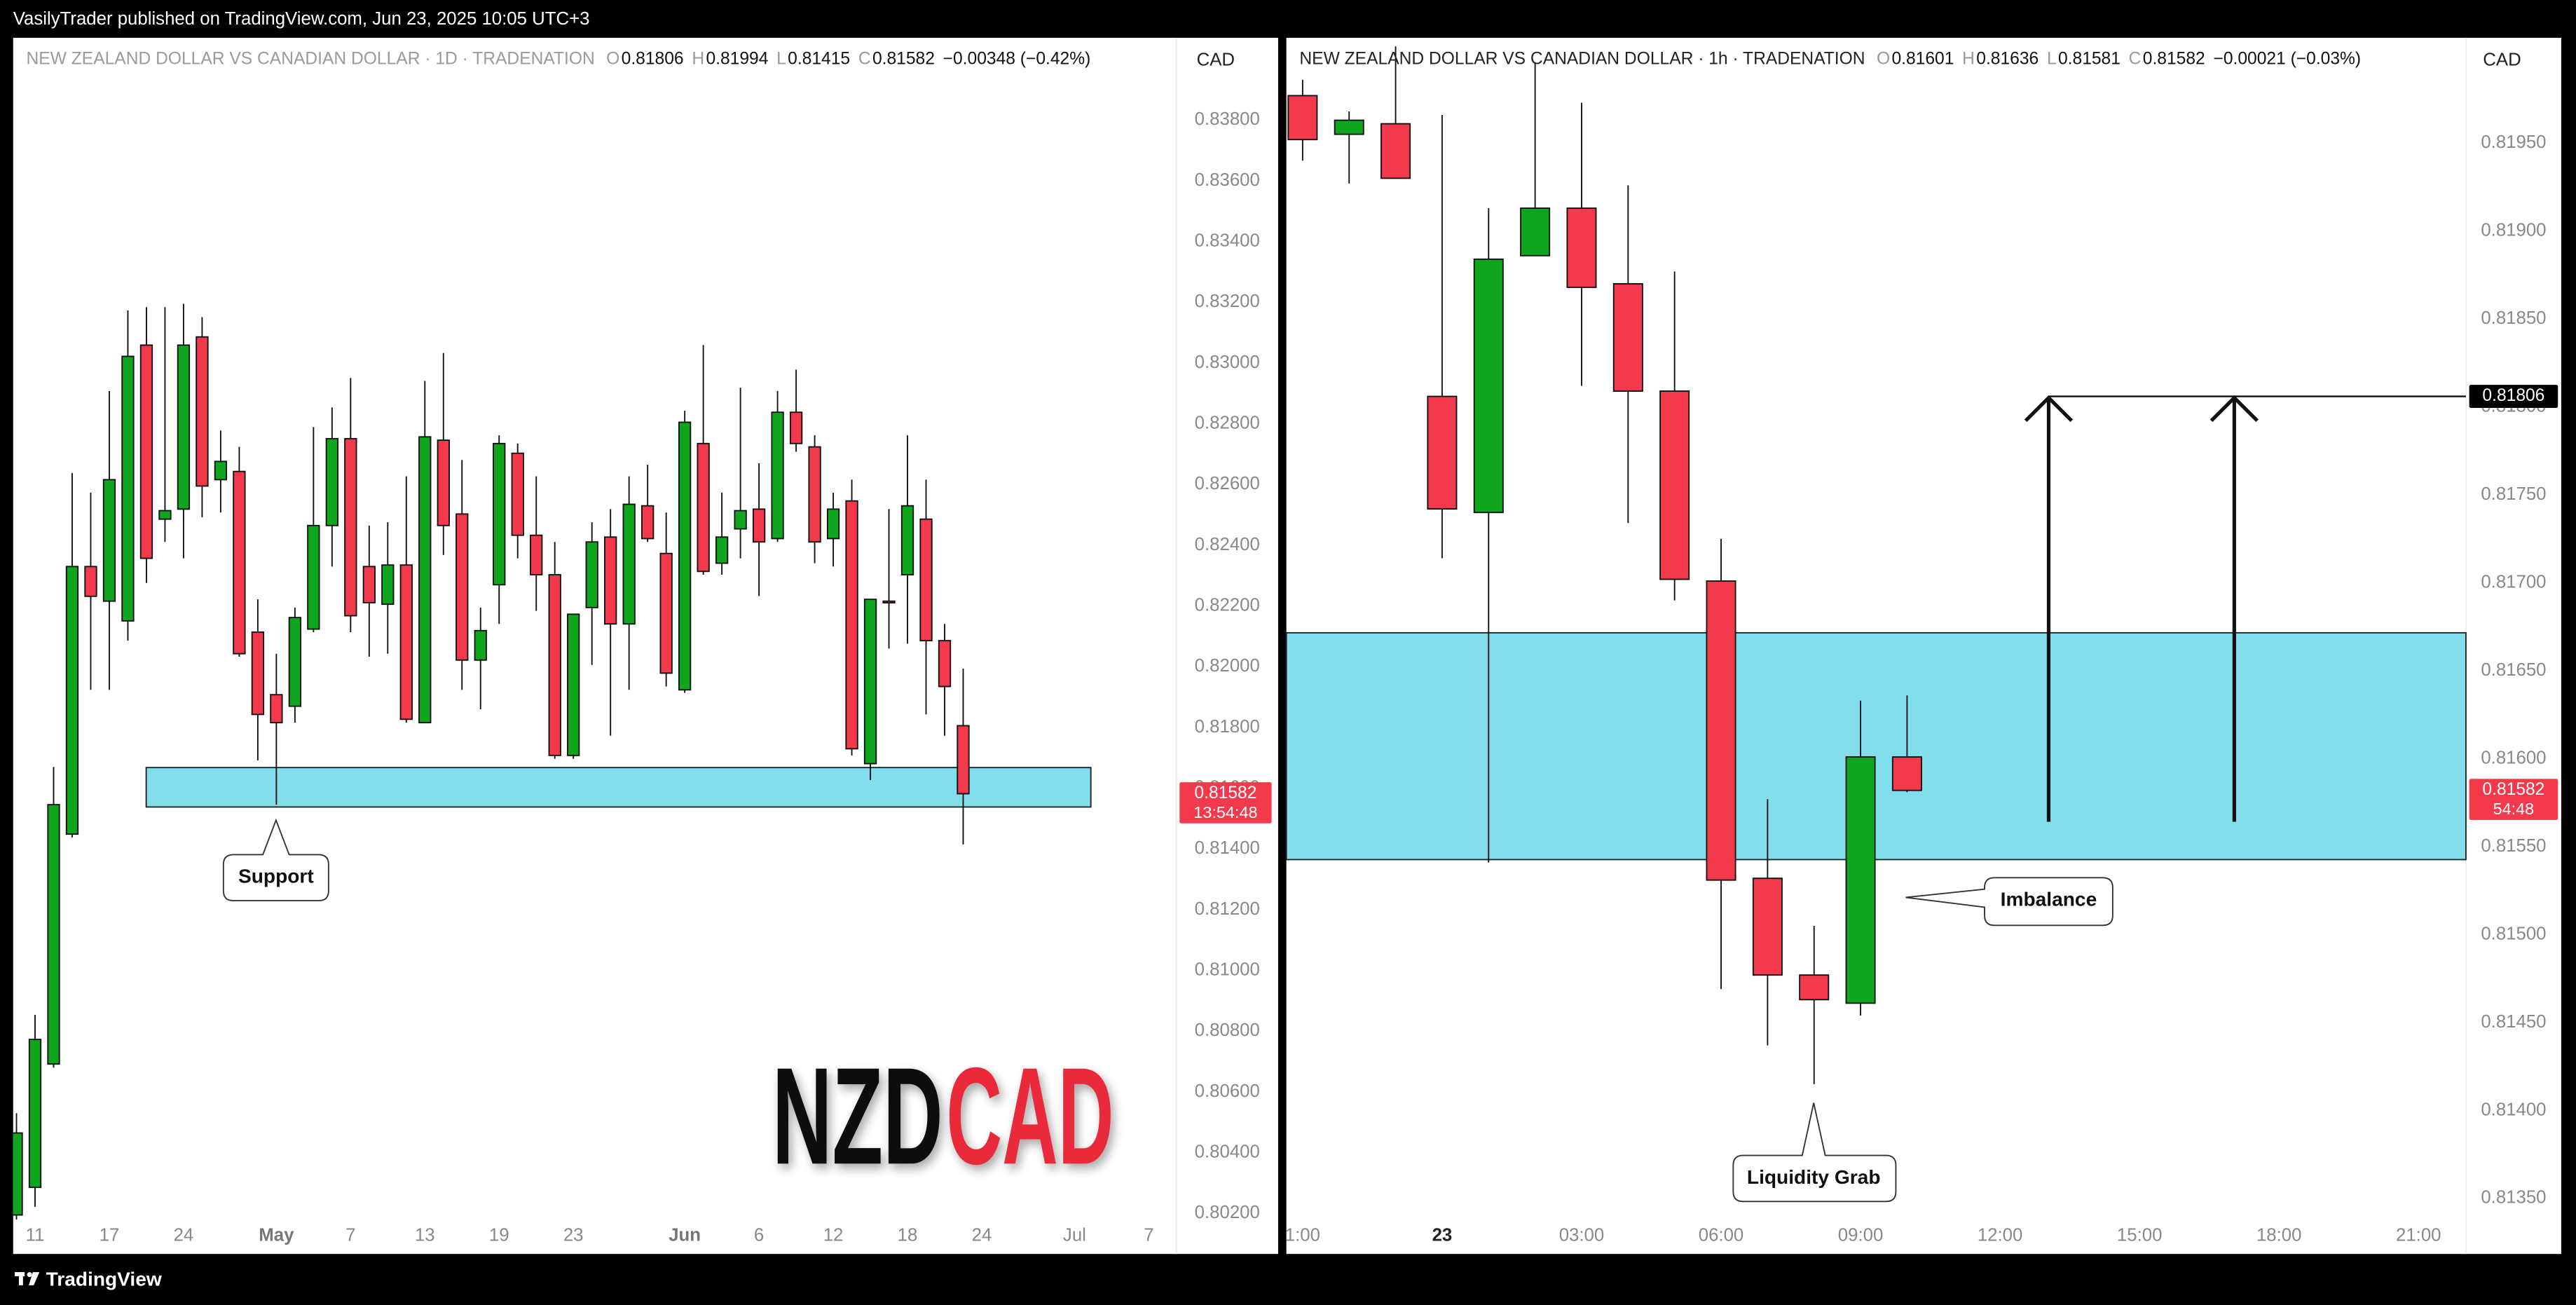 The width and height of the screenshot is (2576, 1305). What do you see at coordinates (2049, 899) in the screenshot?
I see `callout-text: Imbalance` at bounding box center [2049, 899].